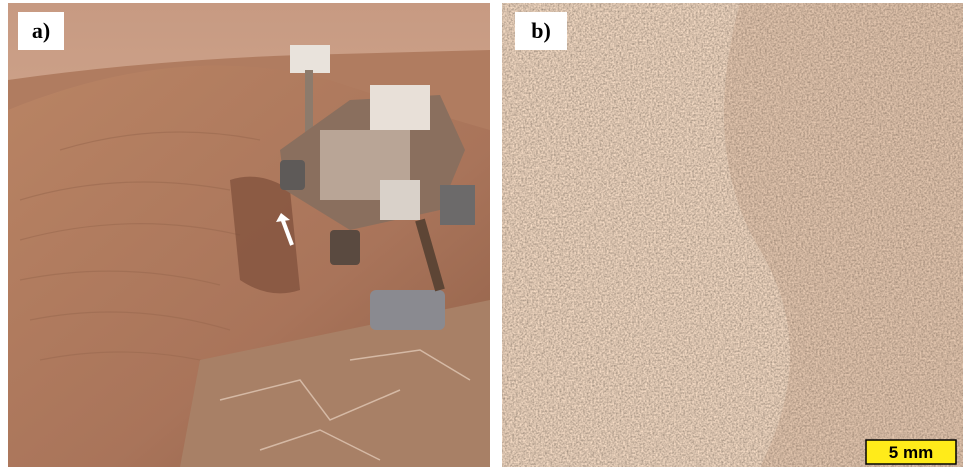 The height and width of the screenshot is (470, 963). I want to click on panel-label: a), so click(41, 30).